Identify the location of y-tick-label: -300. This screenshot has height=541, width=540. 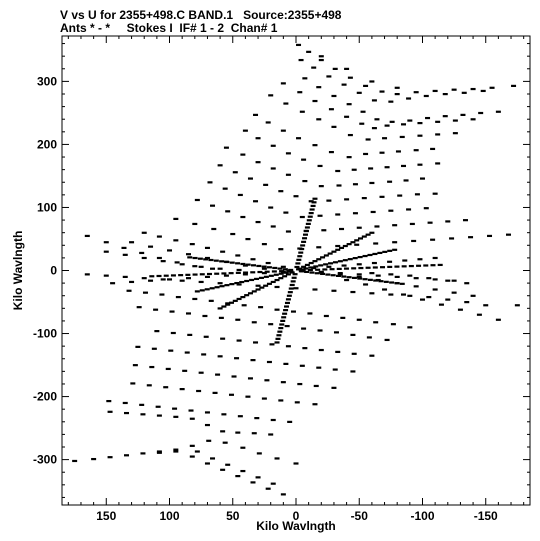
(45, 460).